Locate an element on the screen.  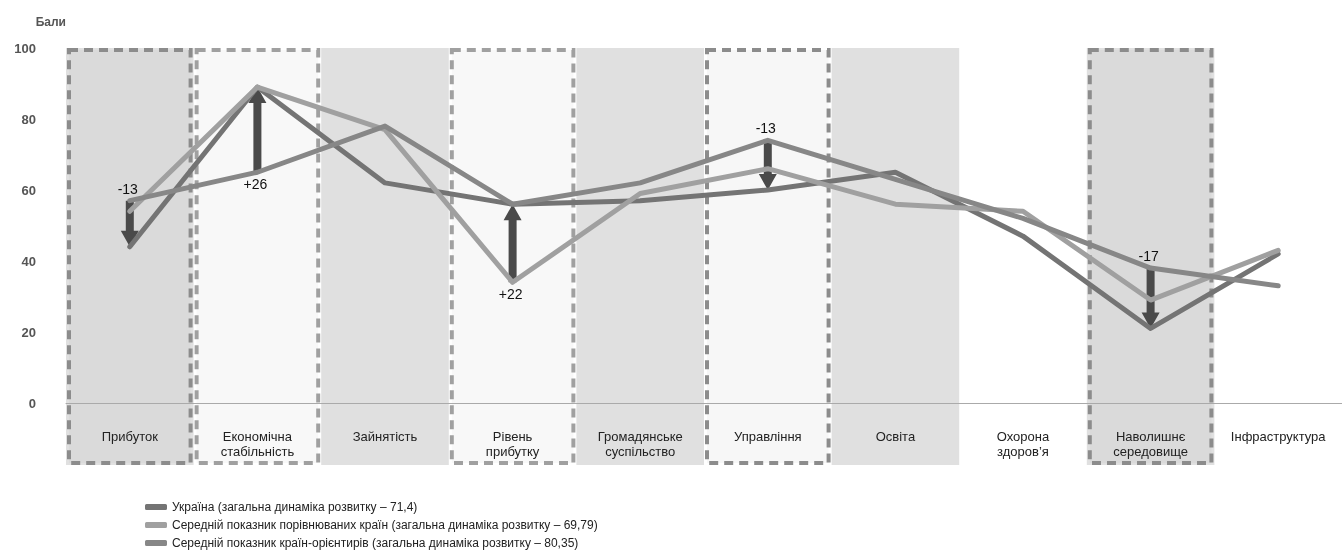
y-tick-label: 40 is located at coordinates (28, 261).